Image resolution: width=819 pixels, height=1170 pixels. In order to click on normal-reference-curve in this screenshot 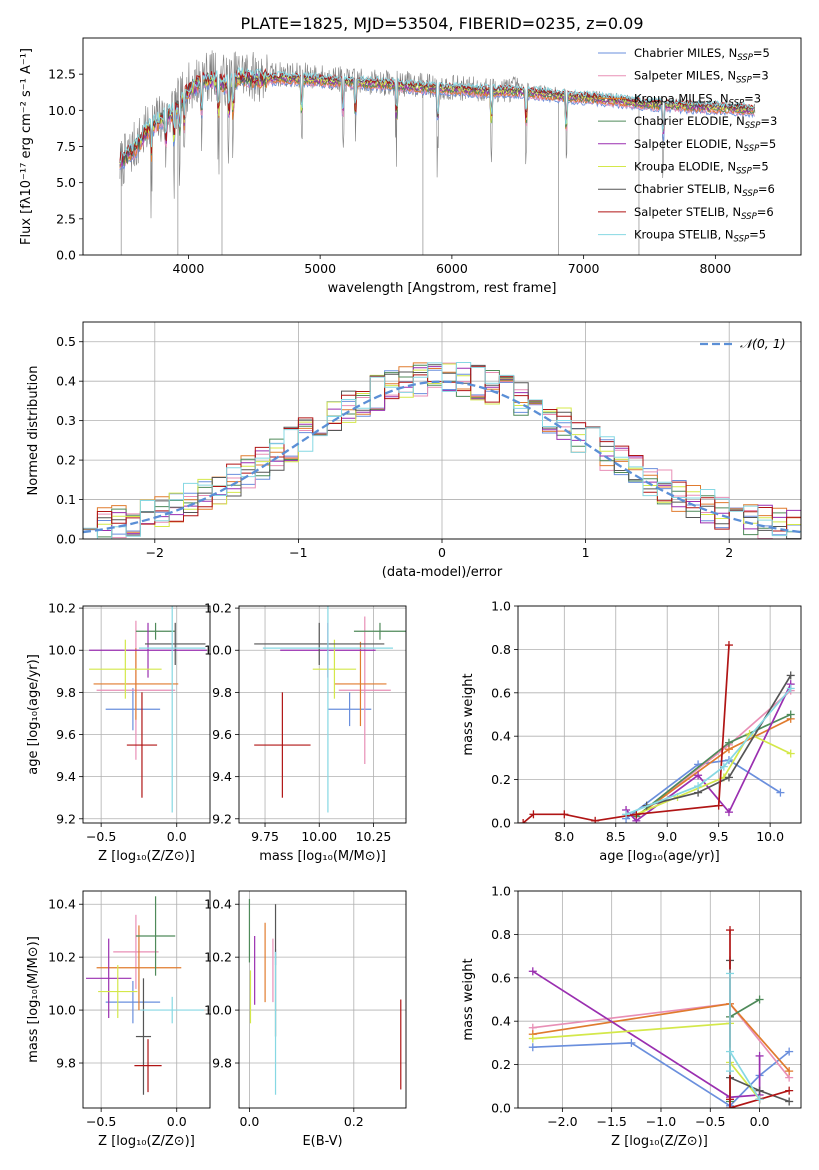, I will do `click(442, 457)`.